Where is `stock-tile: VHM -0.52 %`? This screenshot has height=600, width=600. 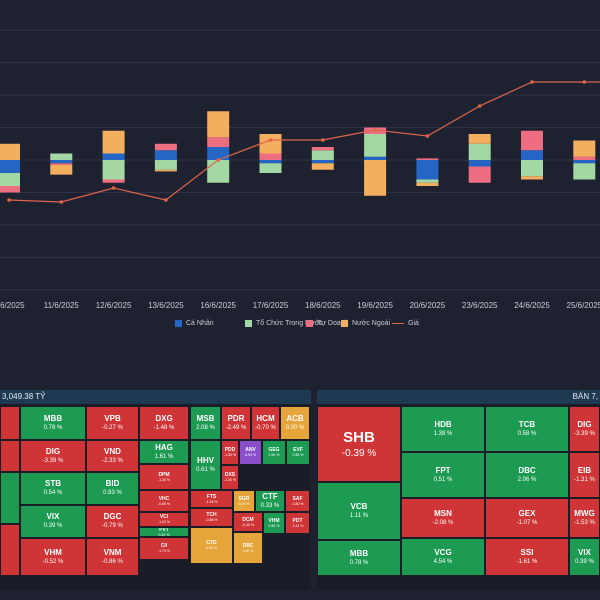 stock-tile: VHM -0.52 % is located at coordinates (53, 557).